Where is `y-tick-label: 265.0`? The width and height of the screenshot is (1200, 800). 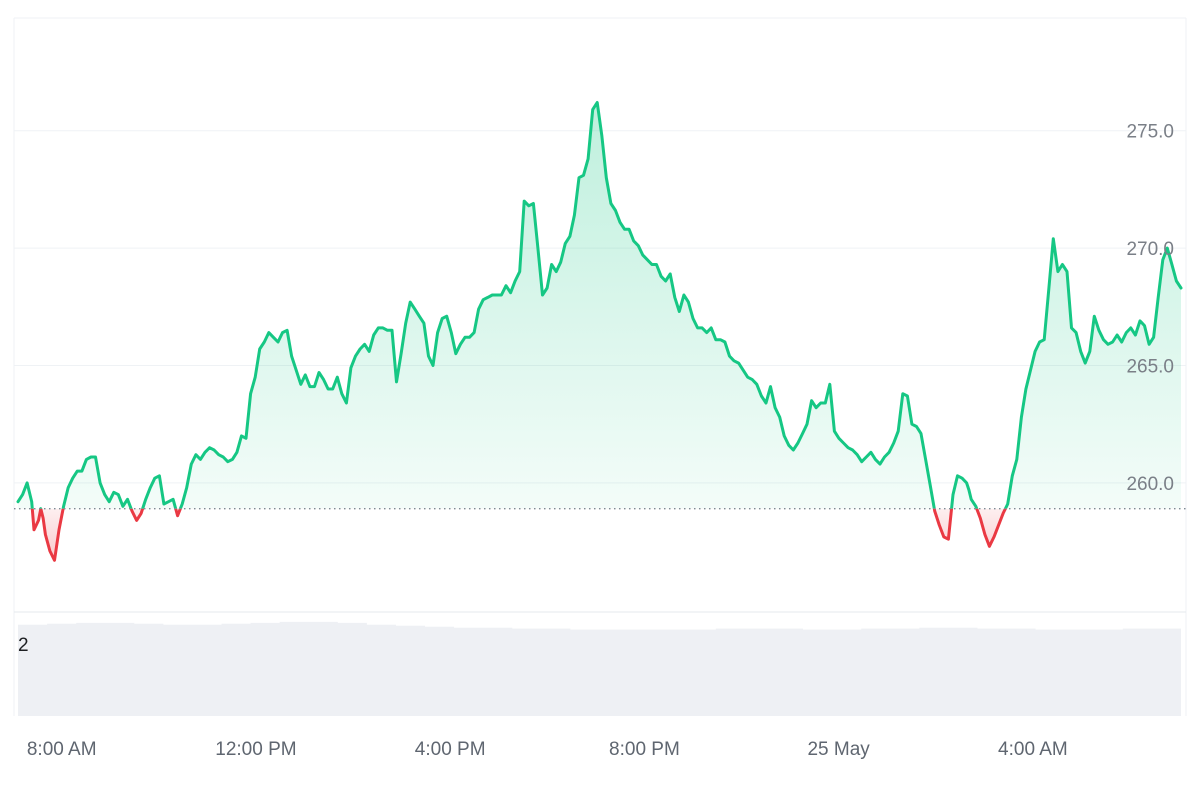 y-tick-label: 265.0 is located at coordinates (1150, 366).